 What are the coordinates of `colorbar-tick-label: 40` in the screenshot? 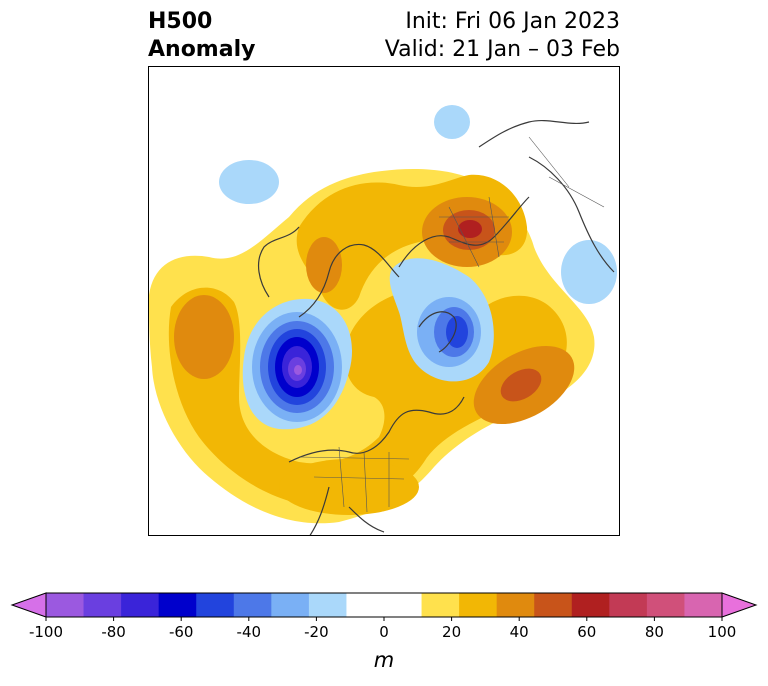 It's located at (519, 632).